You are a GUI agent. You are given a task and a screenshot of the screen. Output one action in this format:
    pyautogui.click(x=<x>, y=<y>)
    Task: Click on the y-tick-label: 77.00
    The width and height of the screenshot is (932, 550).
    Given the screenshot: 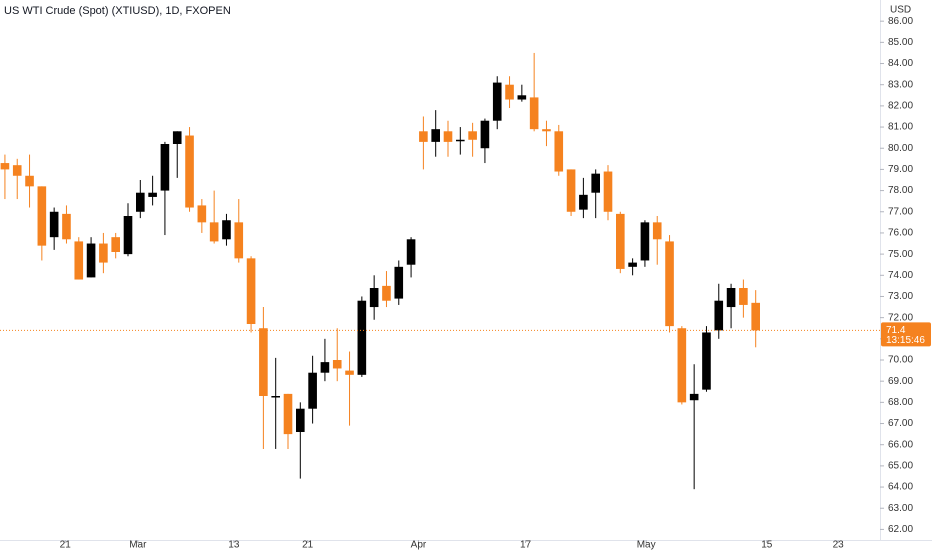 What is the action you would take?
    pyautogui.click(x=900, y=211)
    